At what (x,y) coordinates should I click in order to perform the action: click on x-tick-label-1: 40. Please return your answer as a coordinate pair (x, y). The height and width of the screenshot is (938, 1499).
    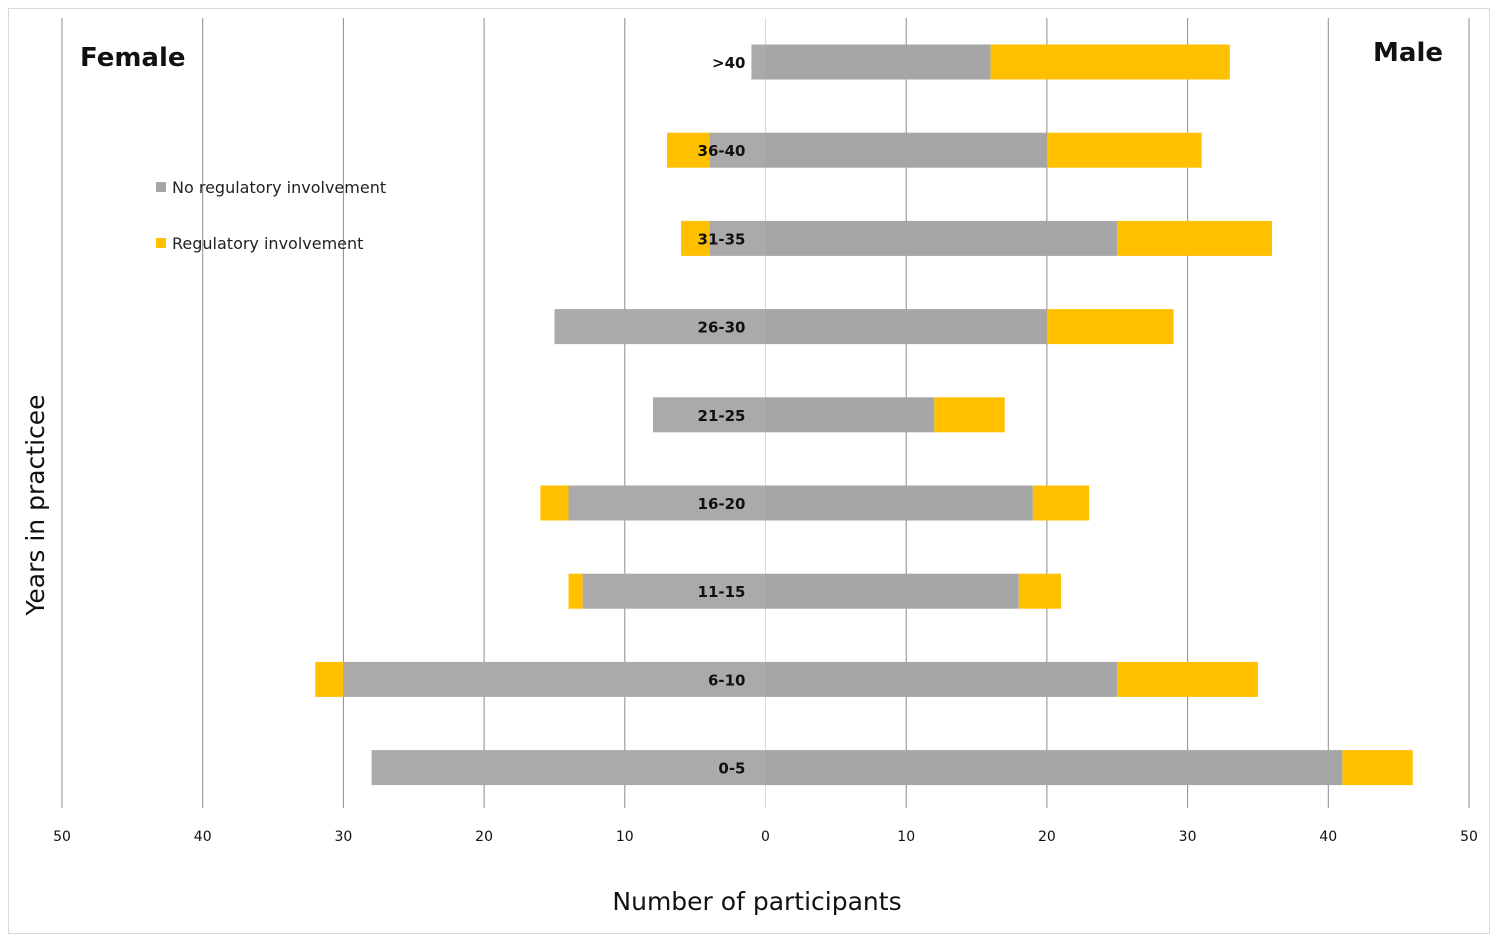
    Looking at the image, I should click on (203, 837).